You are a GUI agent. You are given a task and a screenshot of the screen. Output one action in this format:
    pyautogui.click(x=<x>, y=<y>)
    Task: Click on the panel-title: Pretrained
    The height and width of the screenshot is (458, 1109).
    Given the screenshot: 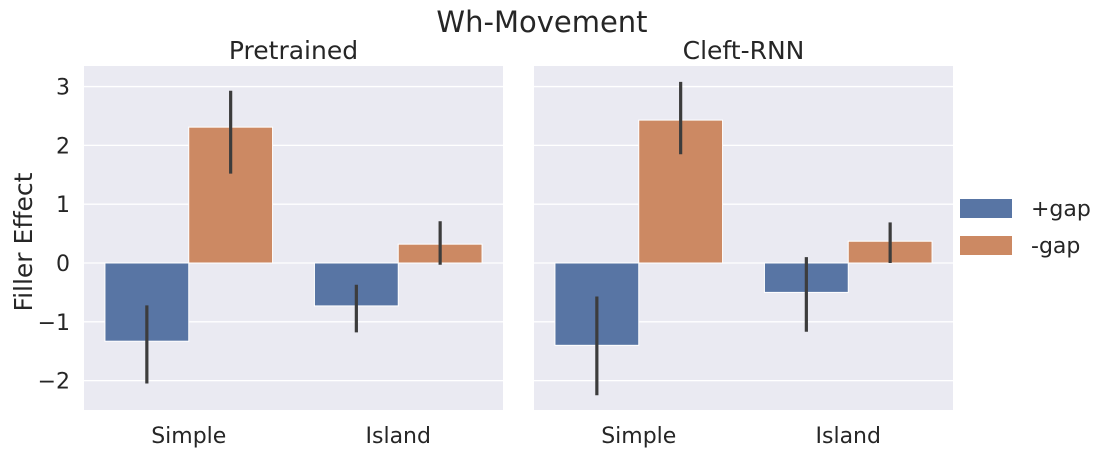 What is the action you would take?
    pyautogui.click(x=293, y=50)
    